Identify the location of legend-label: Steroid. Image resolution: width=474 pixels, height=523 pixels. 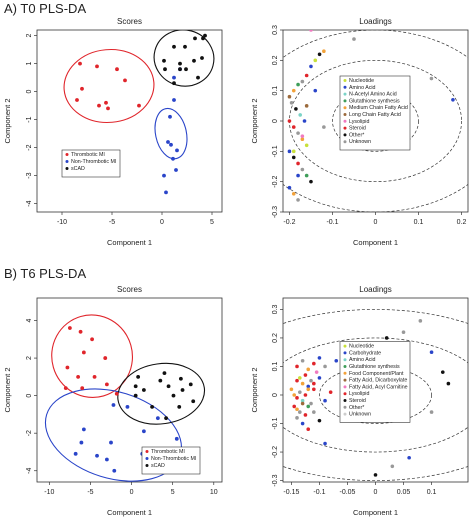
(357, 401).